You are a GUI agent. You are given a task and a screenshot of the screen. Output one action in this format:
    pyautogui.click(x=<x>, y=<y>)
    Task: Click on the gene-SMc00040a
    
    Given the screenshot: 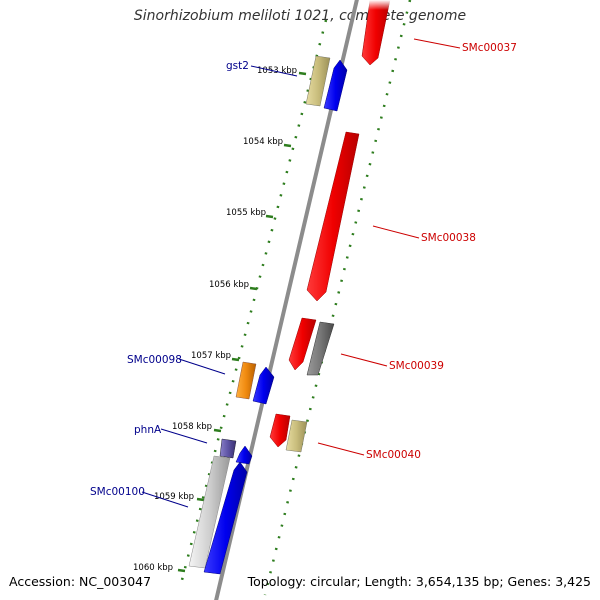 What is the action you would take?
    pyautogui.click(x=280, y=430)
    